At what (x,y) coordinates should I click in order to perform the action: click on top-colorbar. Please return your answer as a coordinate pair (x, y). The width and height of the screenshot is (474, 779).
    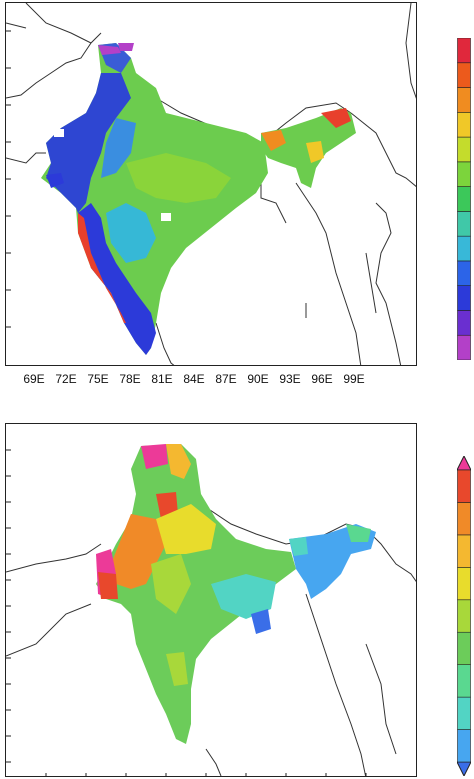
    Looking at the image, I should click on (464, 199).